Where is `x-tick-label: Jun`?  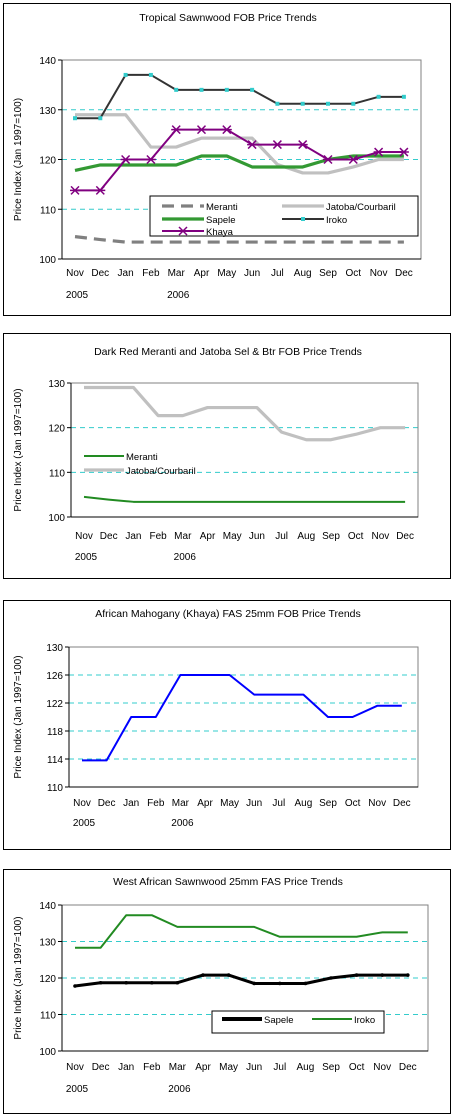 x-tick-label: Jun is located at coordinates (254, 803).